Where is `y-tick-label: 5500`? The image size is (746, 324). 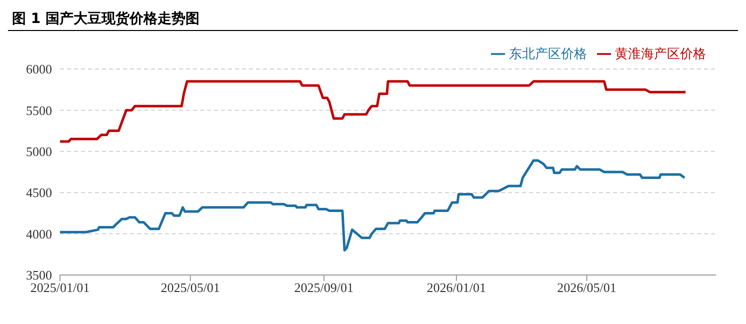 y-tick-label: 5500 is located at coordinates (39, 110).